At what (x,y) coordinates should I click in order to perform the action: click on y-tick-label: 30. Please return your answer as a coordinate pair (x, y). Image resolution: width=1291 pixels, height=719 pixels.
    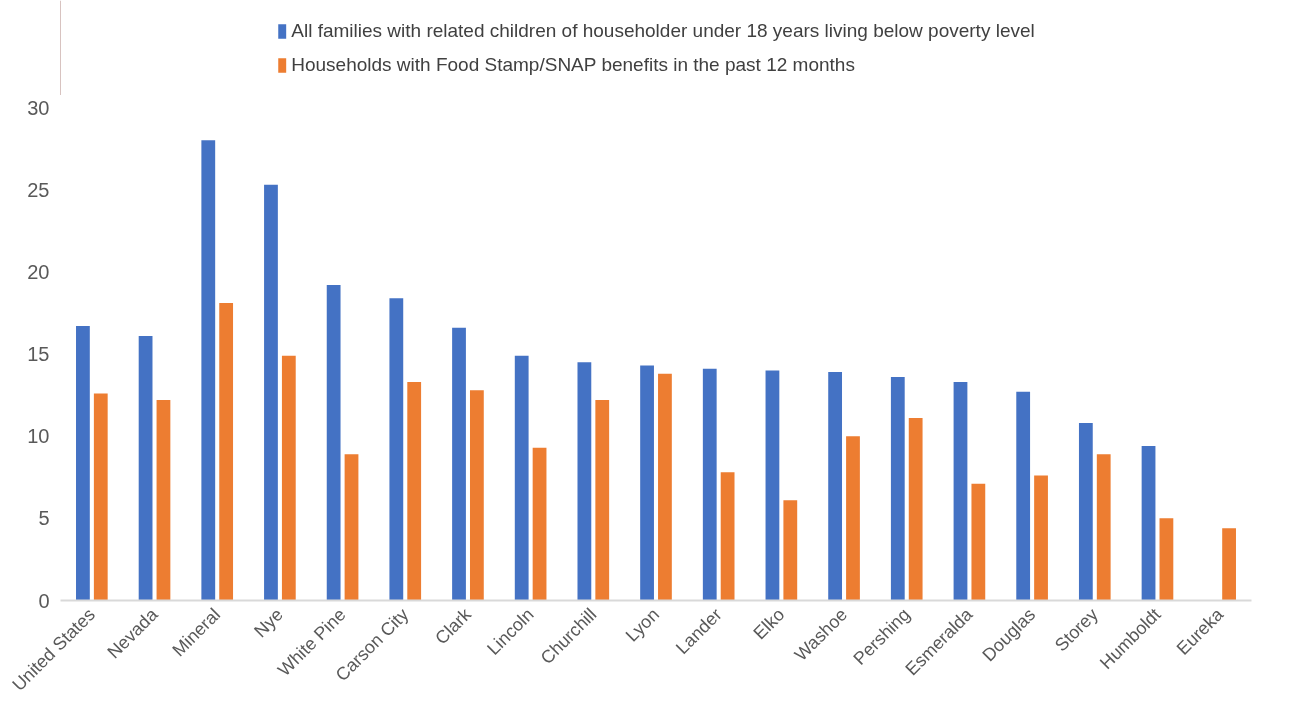
    Looking at the image, I should click on (38, 107).